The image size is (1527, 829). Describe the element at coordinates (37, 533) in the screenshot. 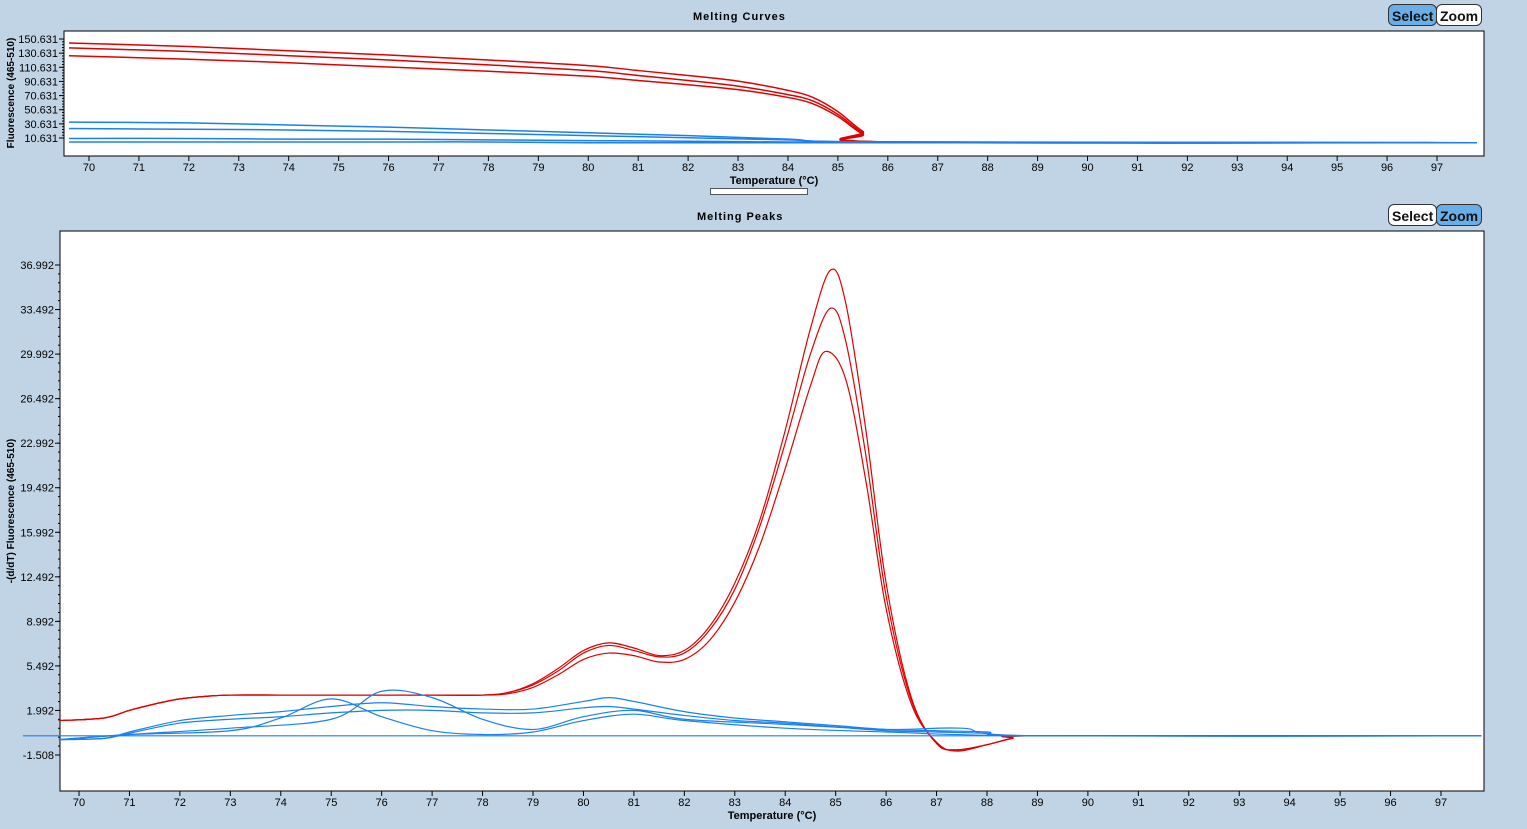

I see `y-tick-label: 15.992` at that location.